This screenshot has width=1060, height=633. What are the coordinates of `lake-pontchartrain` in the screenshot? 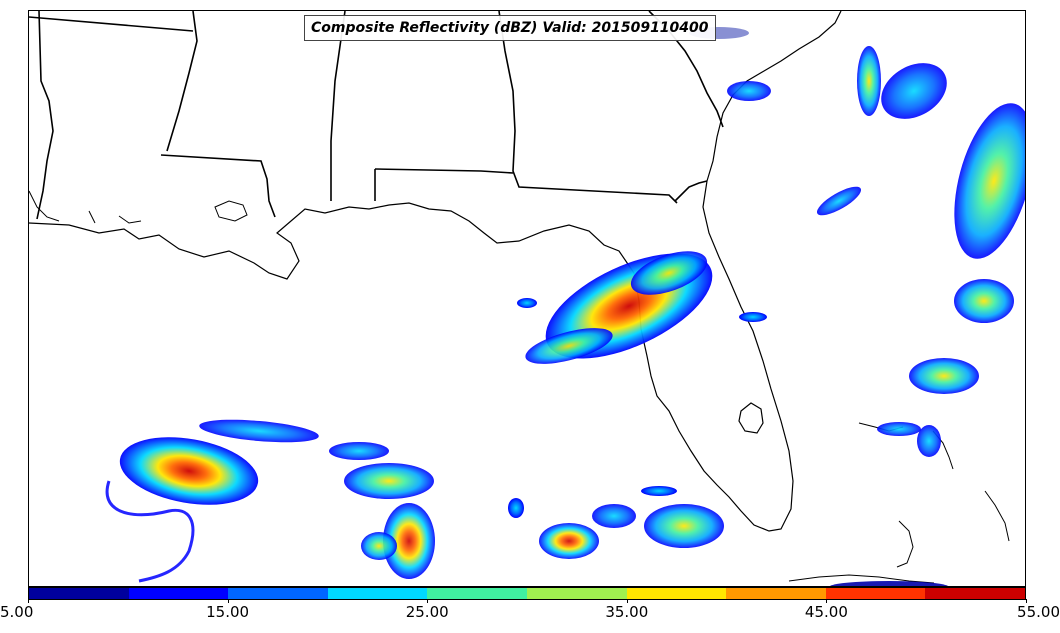 It's located at (231, 211).